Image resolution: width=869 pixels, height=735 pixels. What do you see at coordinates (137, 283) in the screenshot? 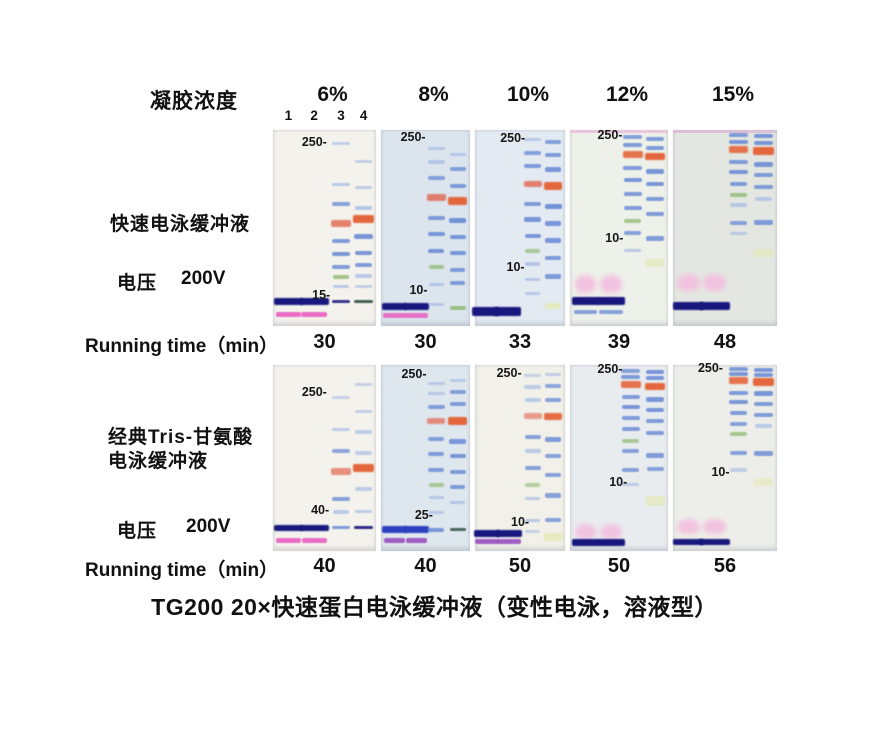
I see `voltage-label-top: 电压` at bounding box center [137, 283].